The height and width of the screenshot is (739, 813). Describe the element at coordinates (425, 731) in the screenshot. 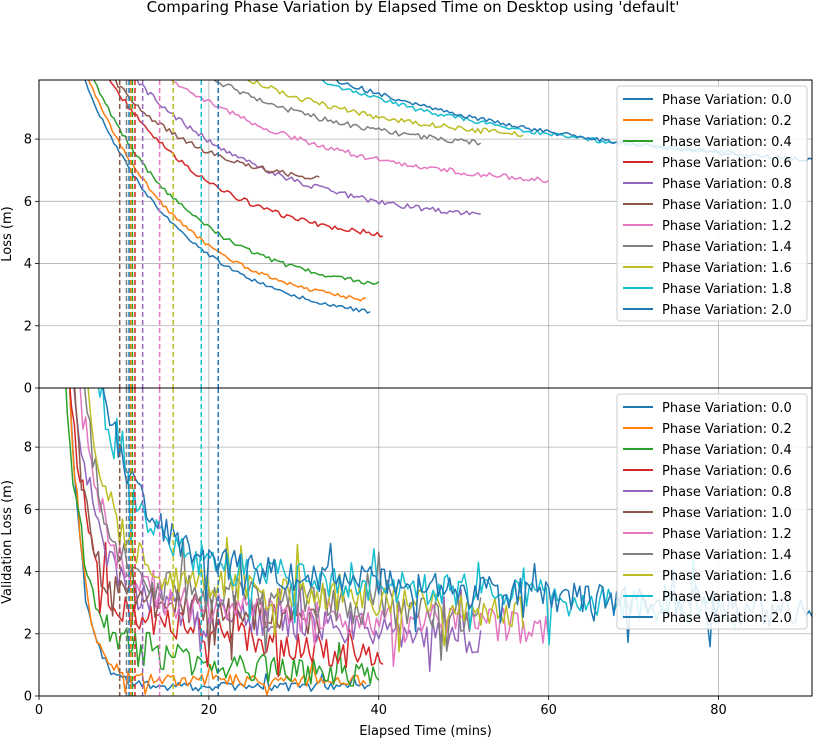

I see `bottom-xlabel: Elapsed Time (mins)` at that location.